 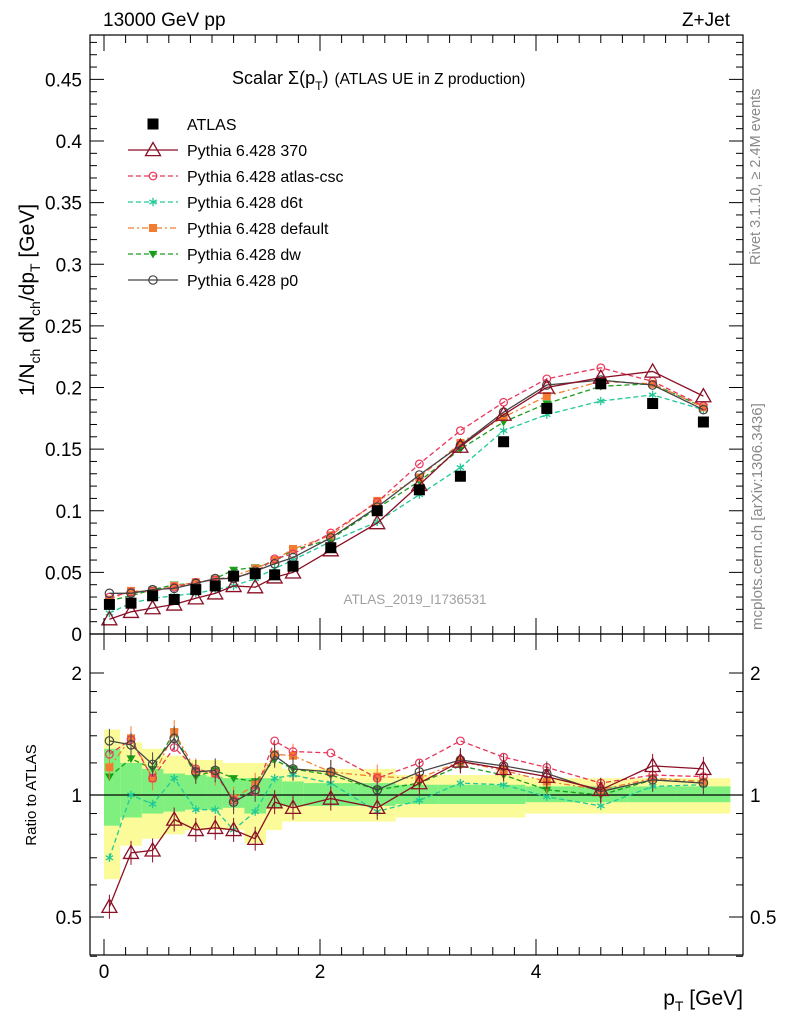 I want to click on main-ytick-label: 0.4, so click(x=69, y=142).